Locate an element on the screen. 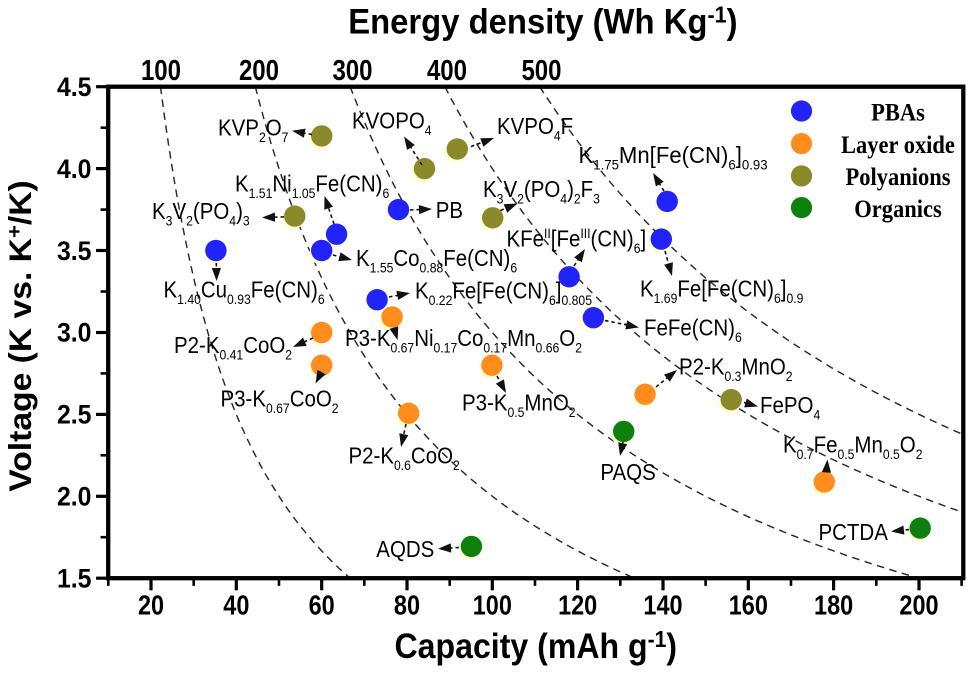  svg-text: KVPO4​F is located at coordinates (535, 128).